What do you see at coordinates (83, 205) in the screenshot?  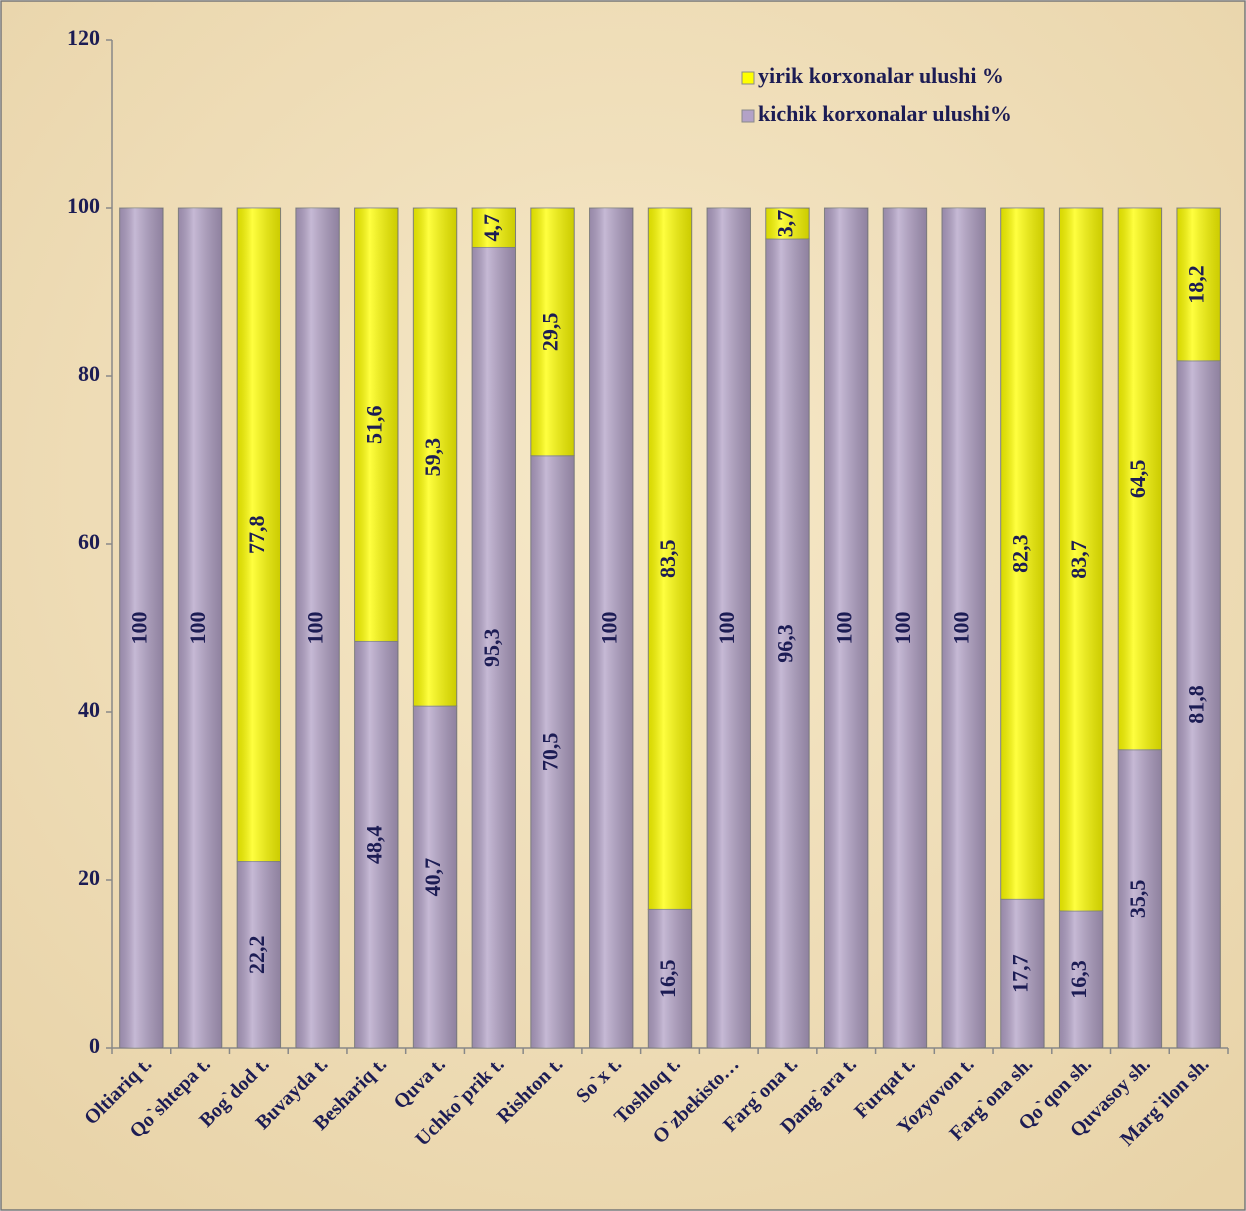 I see `y-tick-label: 100` at bounding box center [83, 205].